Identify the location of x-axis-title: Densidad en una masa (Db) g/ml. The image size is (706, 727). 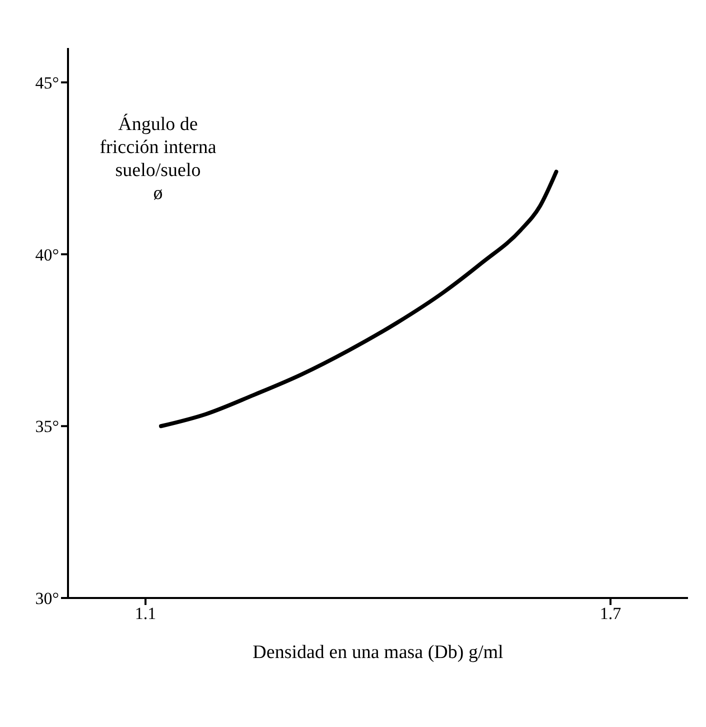
(378, 652).